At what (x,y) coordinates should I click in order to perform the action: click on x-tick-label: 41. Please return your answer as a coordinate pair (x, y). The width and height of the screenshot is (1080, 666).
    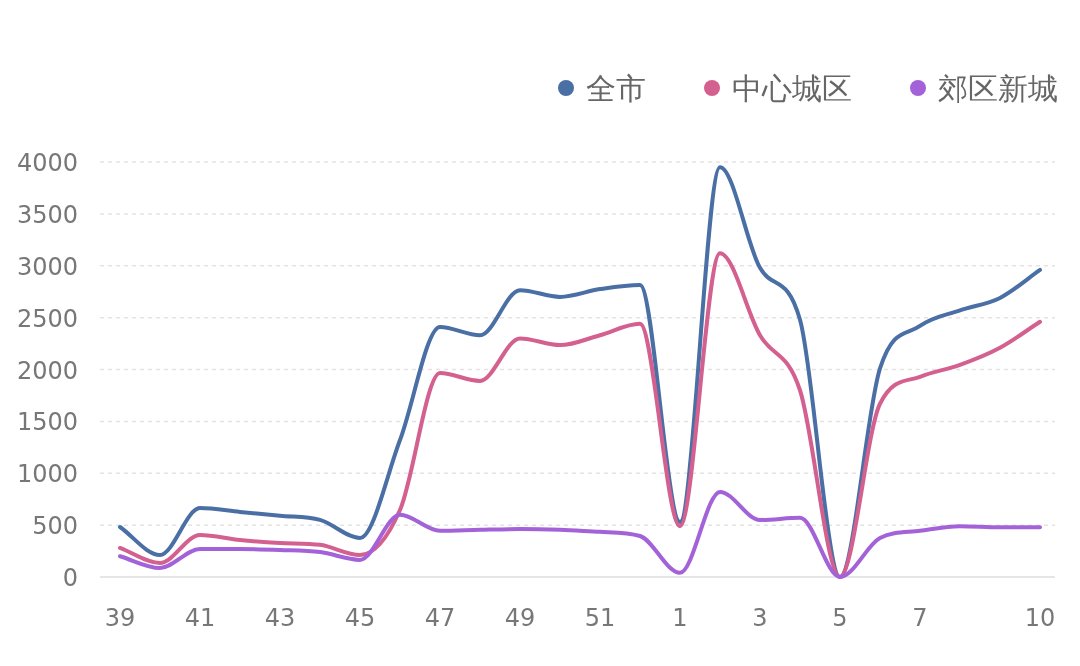
    Looking at the image, I should click on (200, 618).